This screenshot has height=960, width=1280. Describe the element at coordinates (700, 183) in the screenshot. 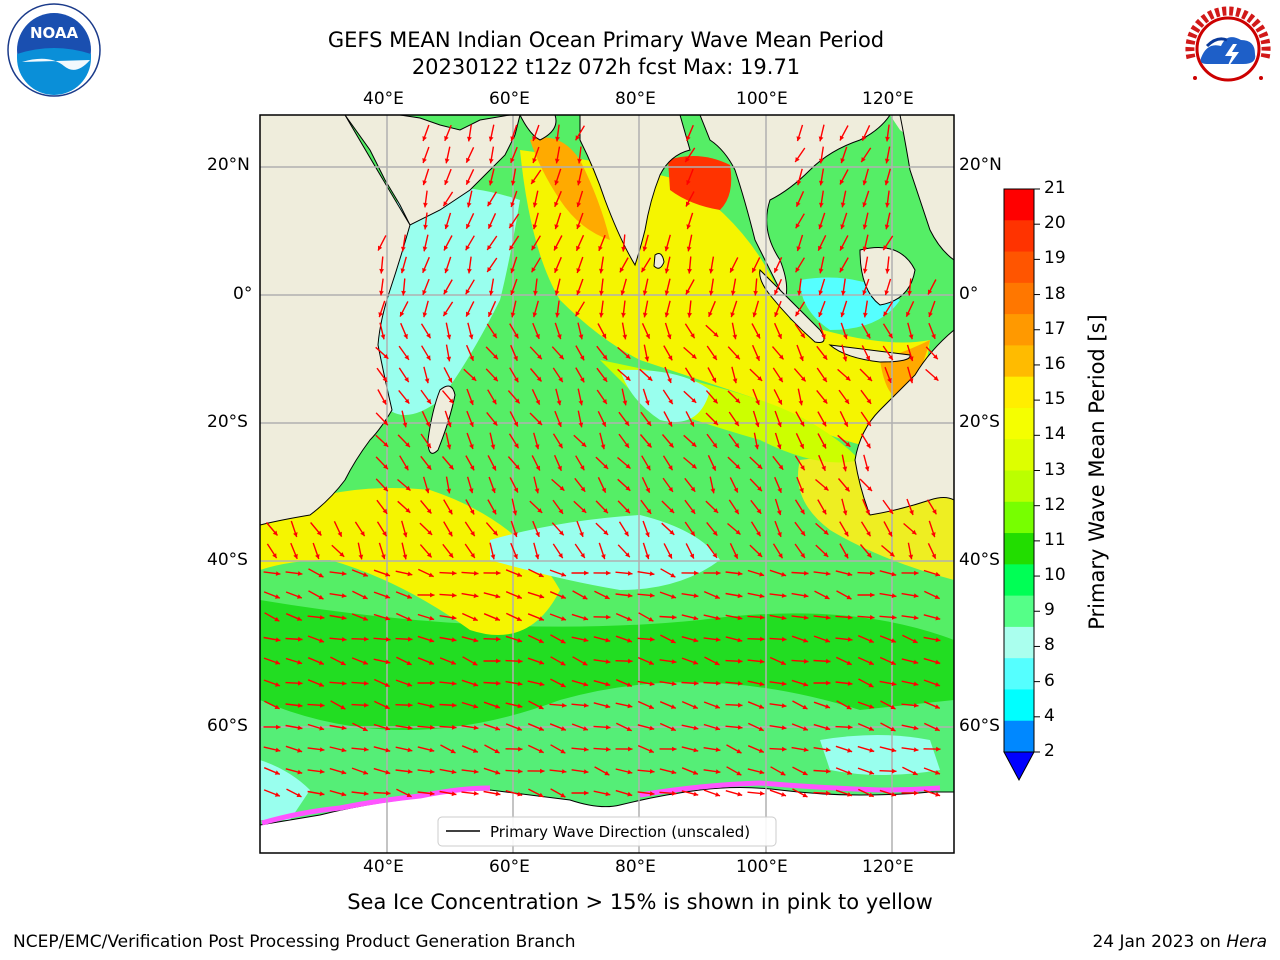

I see `period-band-20-bengal` at that location.